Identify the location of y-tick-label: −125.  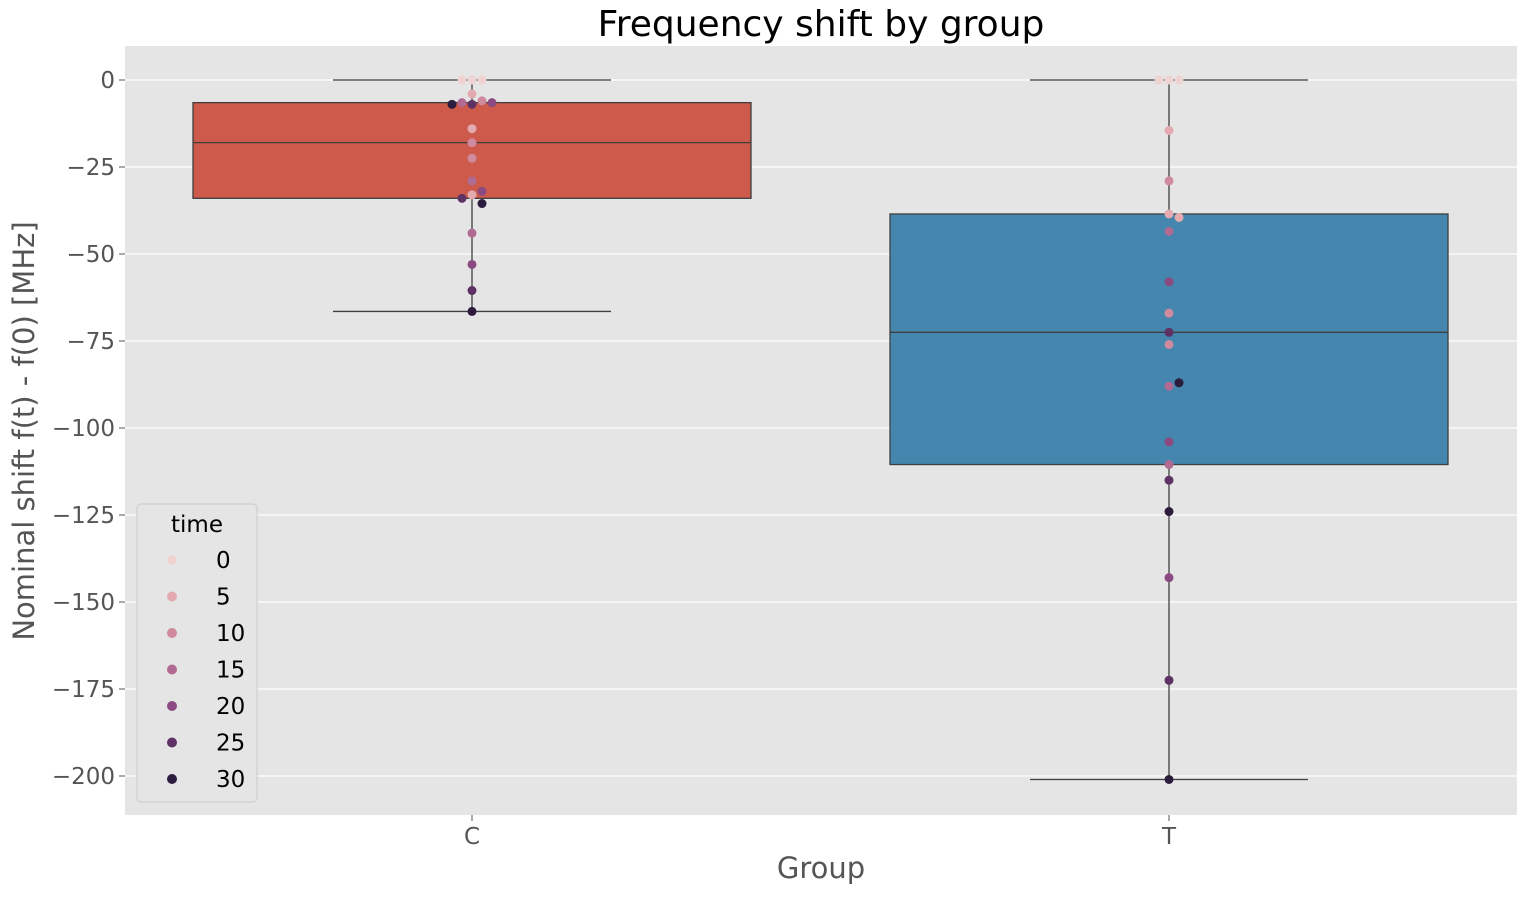
(83, 516).